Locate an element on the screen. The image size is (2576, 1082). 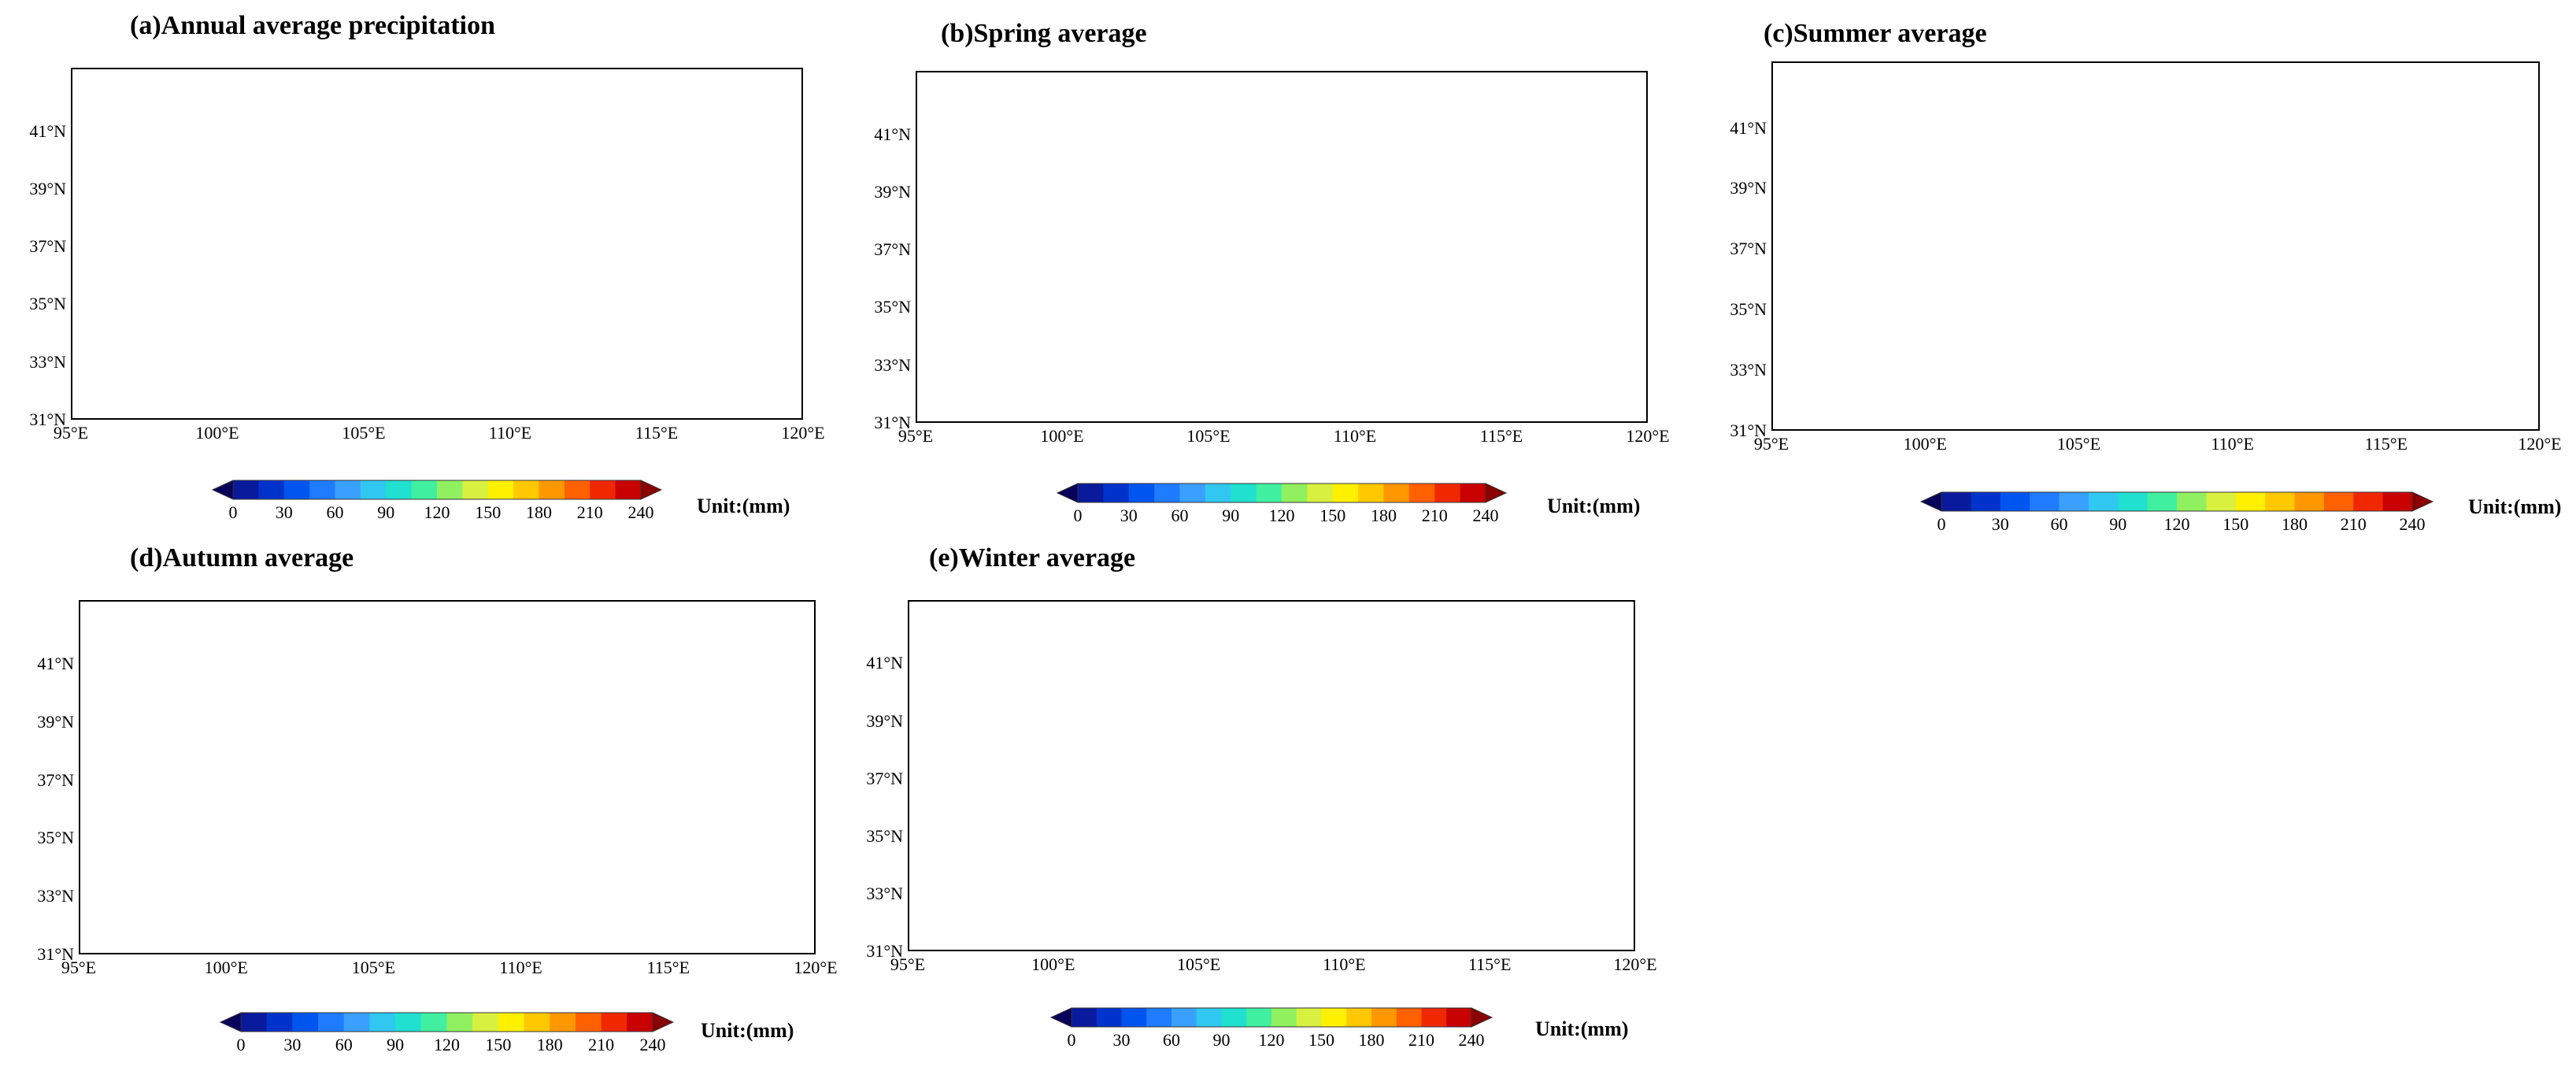
lon-tick-label: 95°E is located at coordinates (908, 964).